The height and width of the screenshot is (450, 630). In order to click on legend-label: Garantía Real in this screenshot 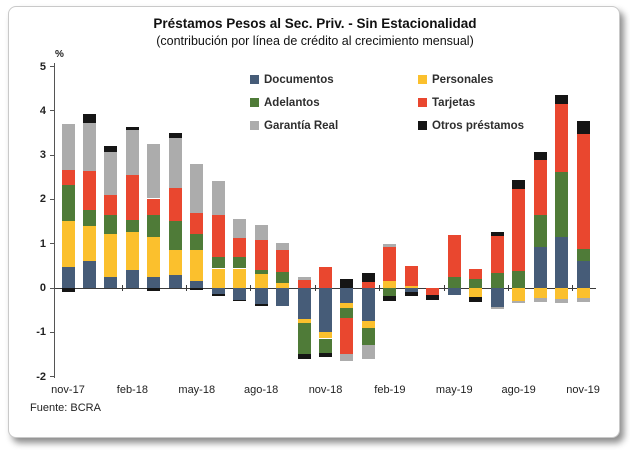, I will do `click(301, 126)`.